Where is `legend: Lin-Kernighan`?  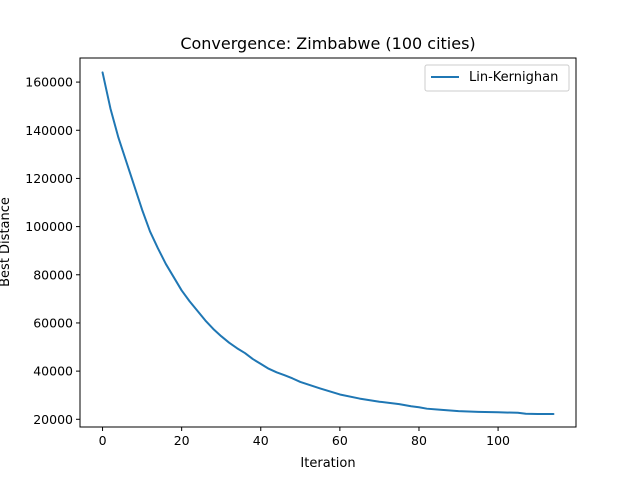 legend: Lin-Kernighan is located at coordinates (497, 78).